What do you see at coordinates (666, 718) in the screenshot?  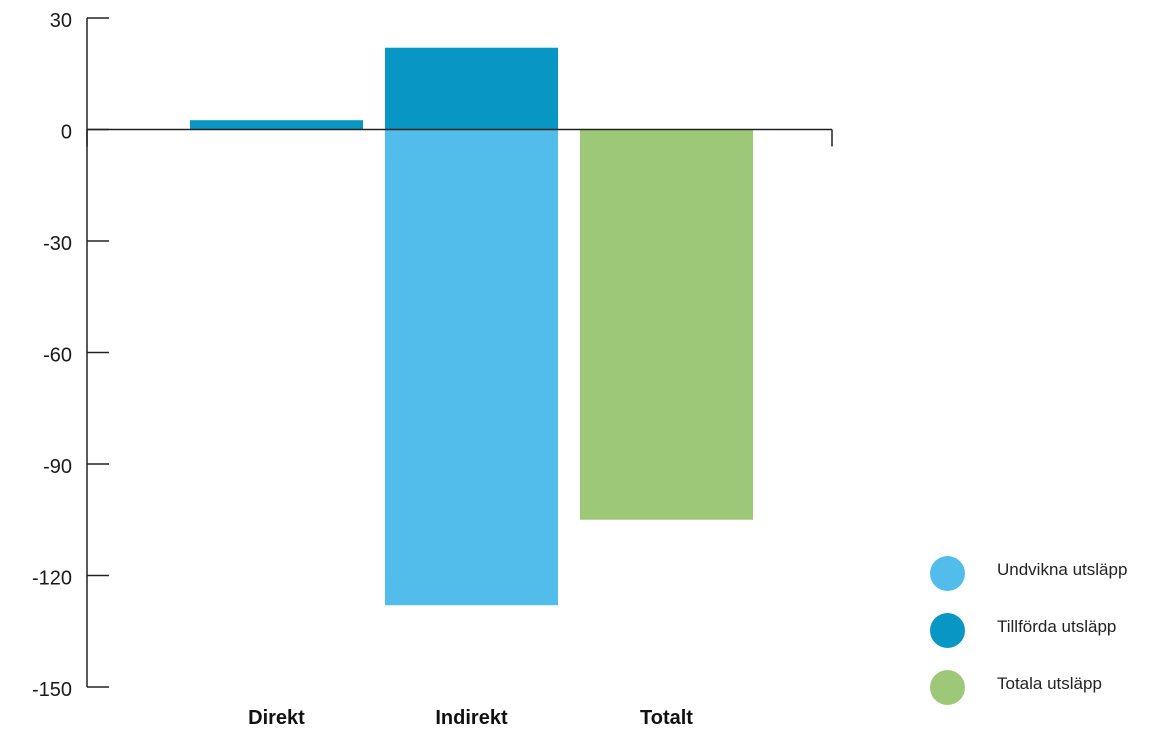 I see `category-label: Totalt` at bounding box center [666, 718].